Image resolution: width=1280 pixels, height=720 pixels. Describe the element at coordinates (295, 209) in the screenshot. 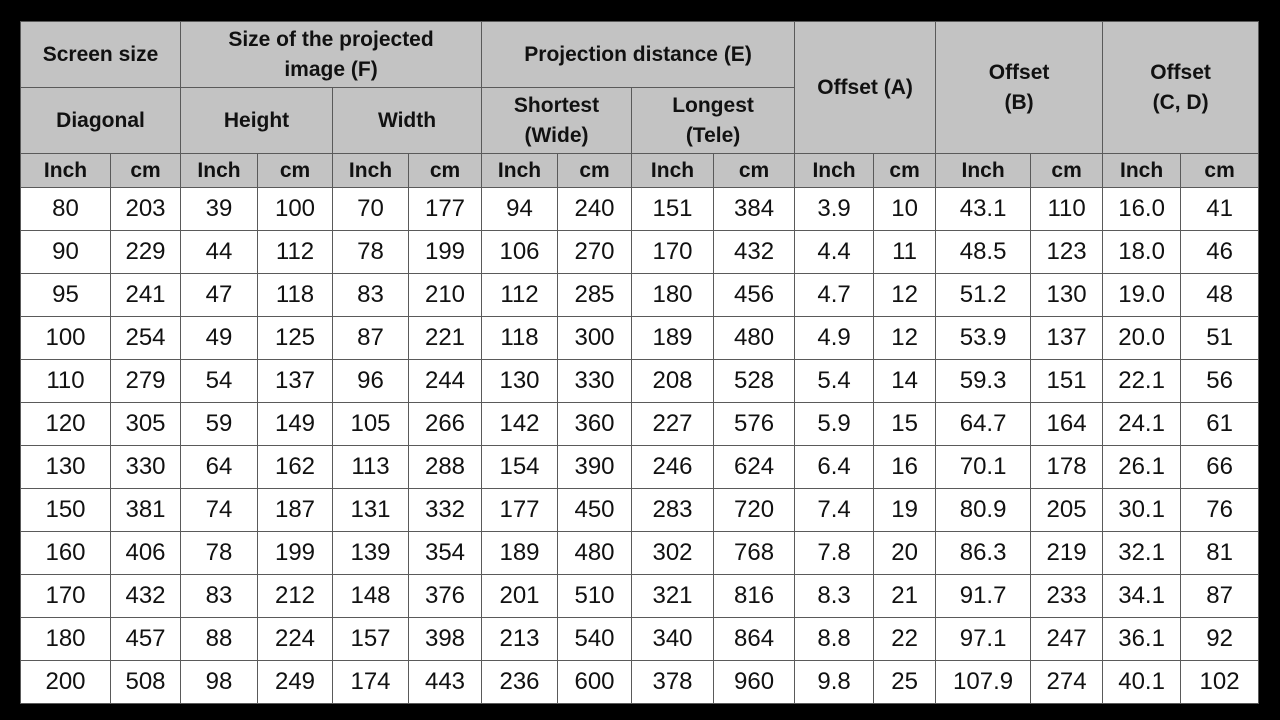

I see `data-cell: 100` at that location.